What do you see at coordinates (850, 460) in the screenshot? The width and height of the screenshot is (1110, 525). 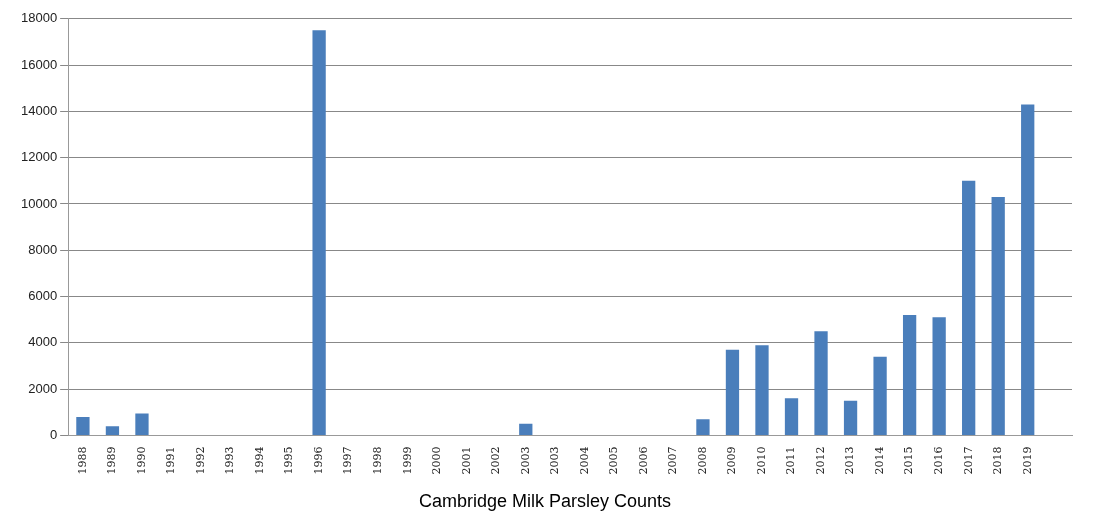 I see `x-tick-label: 2013` at bounding box center [850, 460].